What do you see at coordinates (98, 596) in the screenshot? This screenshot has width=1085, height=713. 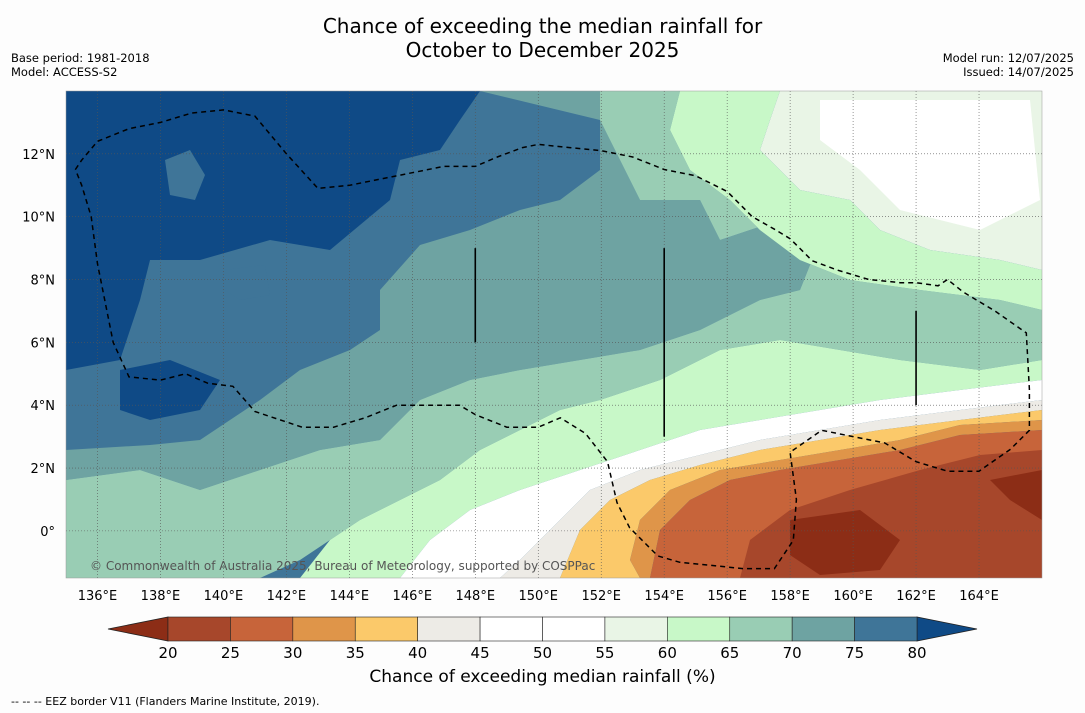 I see `longitude-tick-label: 136°E` at bounding box center [98, 596].